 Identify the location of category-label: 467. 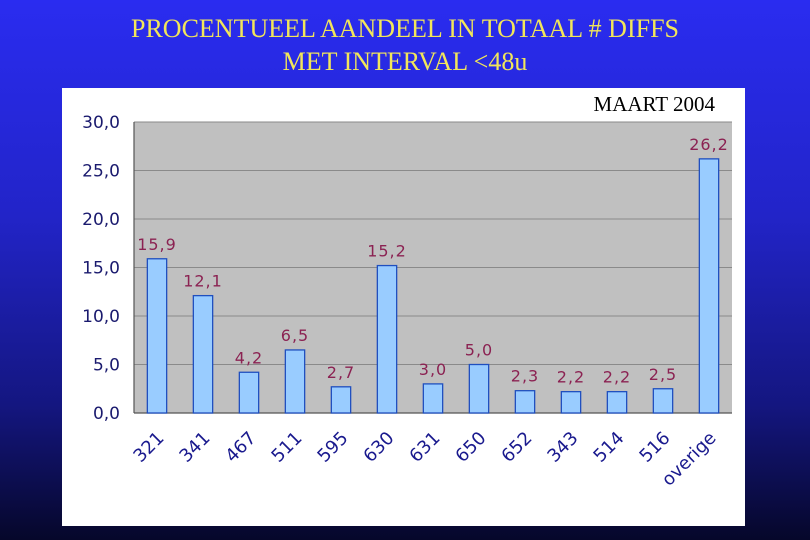
(240, 447).